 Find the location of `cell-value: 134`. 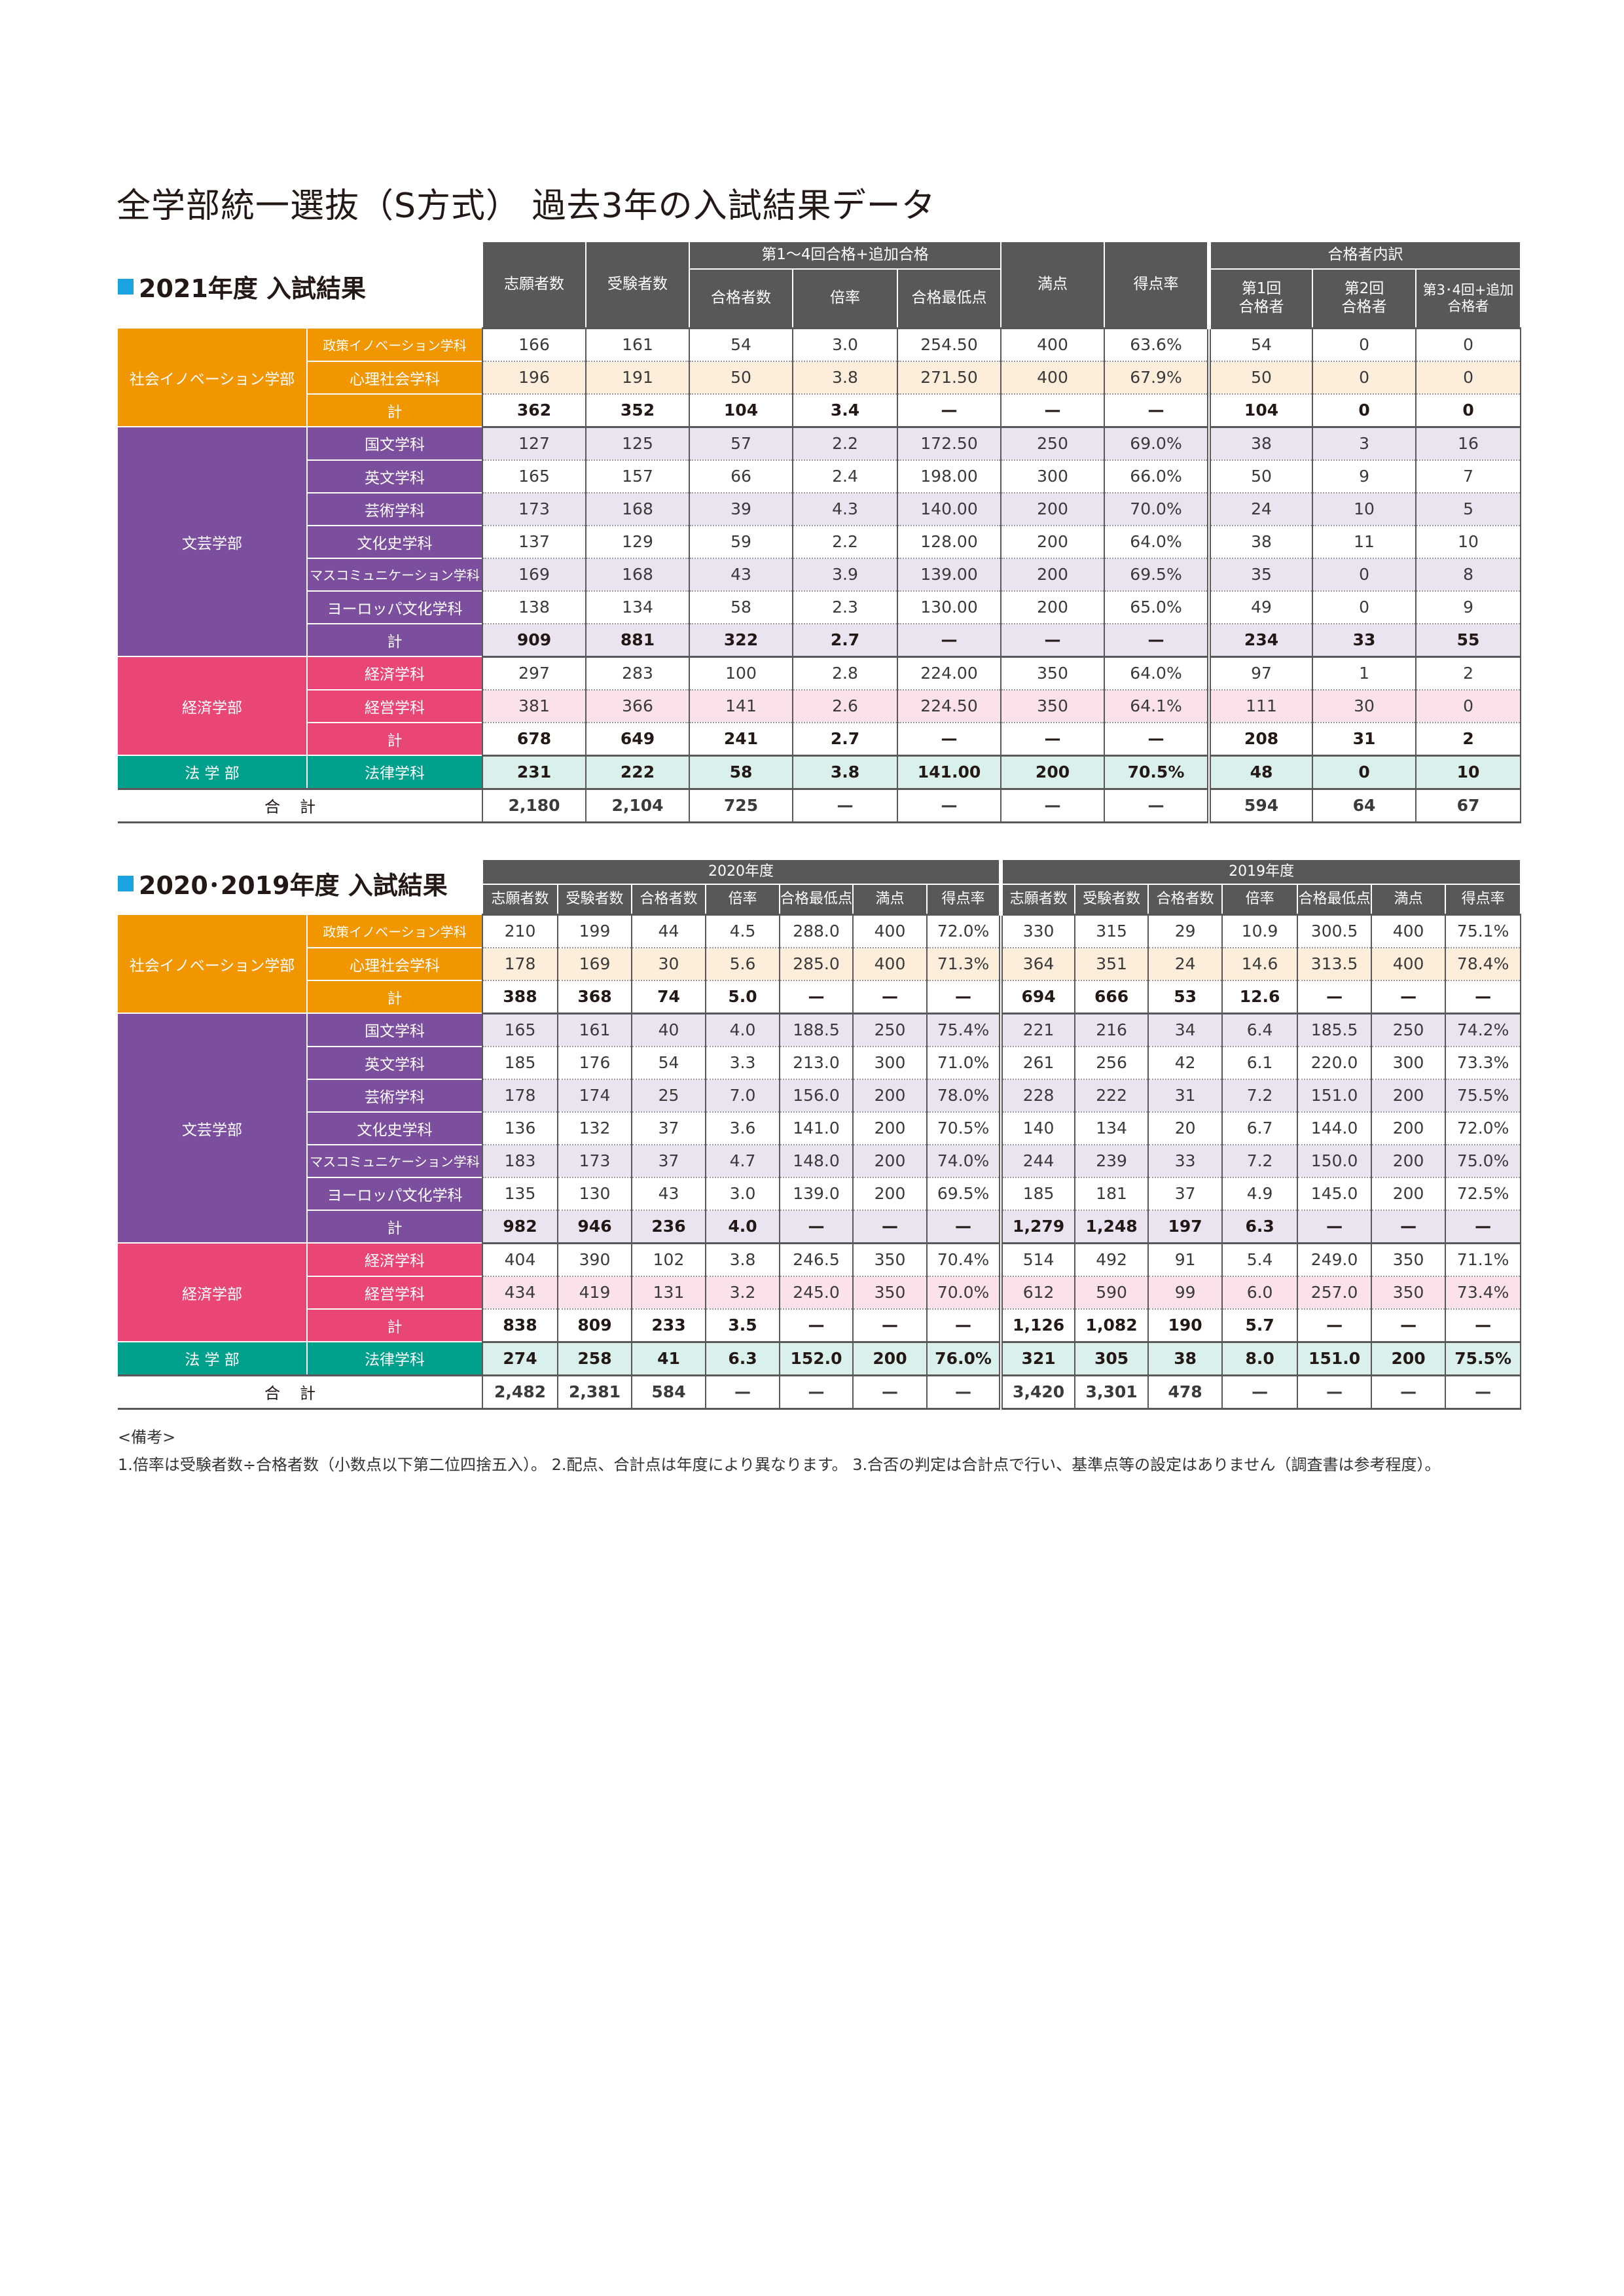

cell-value: 134 is located at coordinates (637, 607).